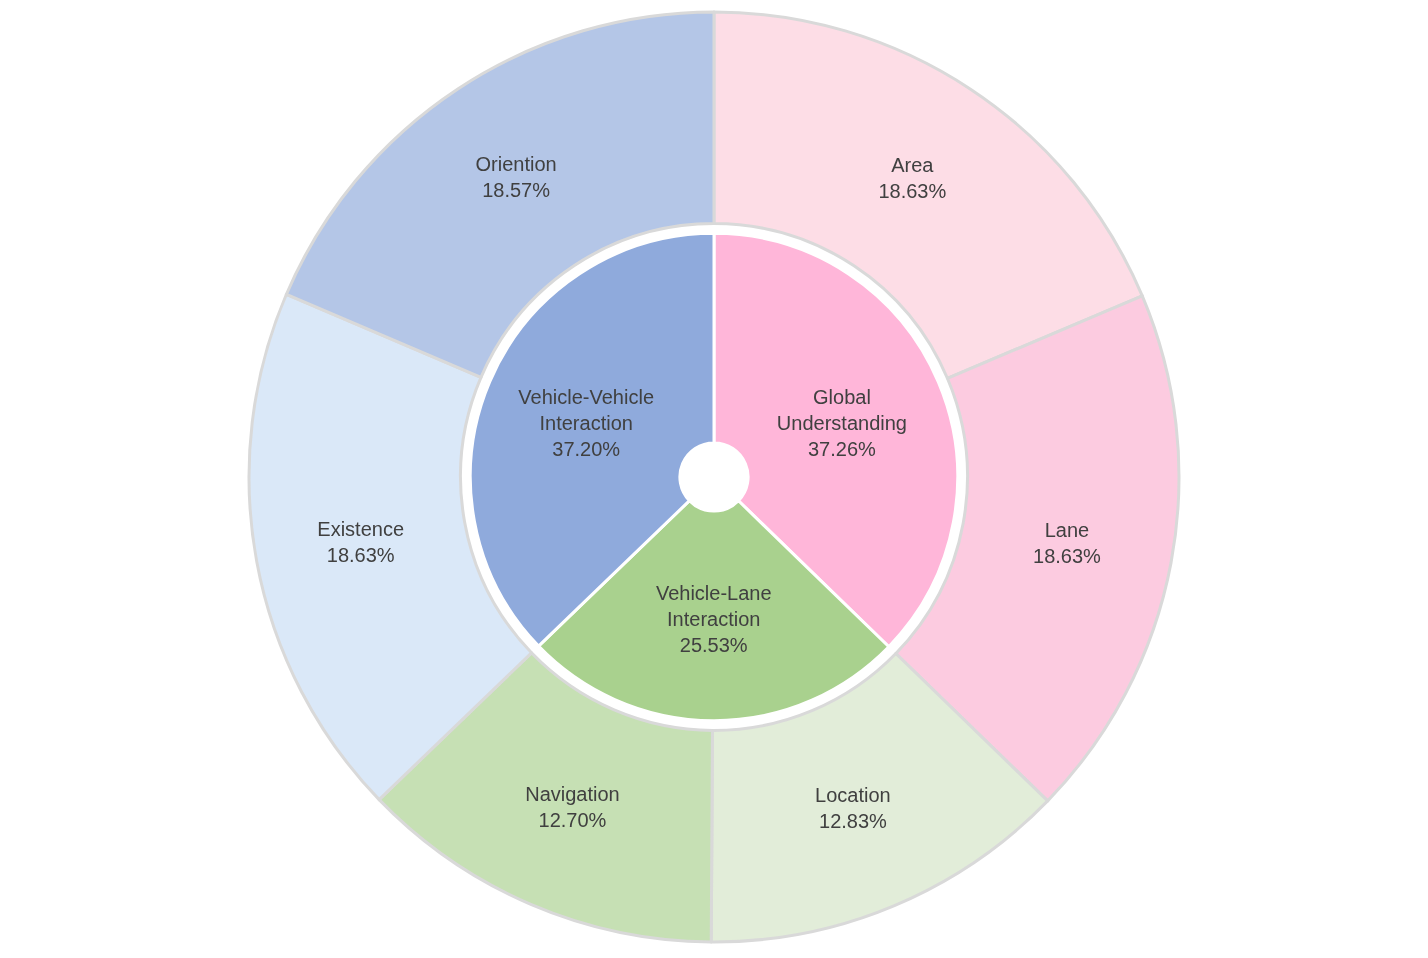  I want to click on data-label: 18.57%, so click(516, 190).